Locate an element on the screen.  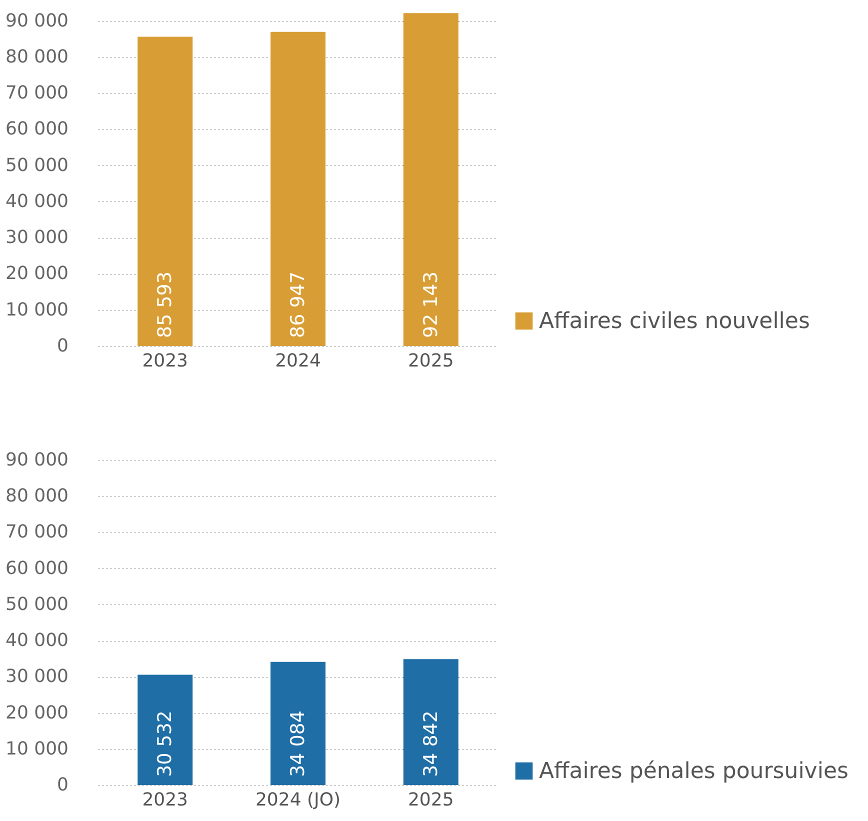
x-tick-label: 2024 (JO) is located at coordinates (298, 800).